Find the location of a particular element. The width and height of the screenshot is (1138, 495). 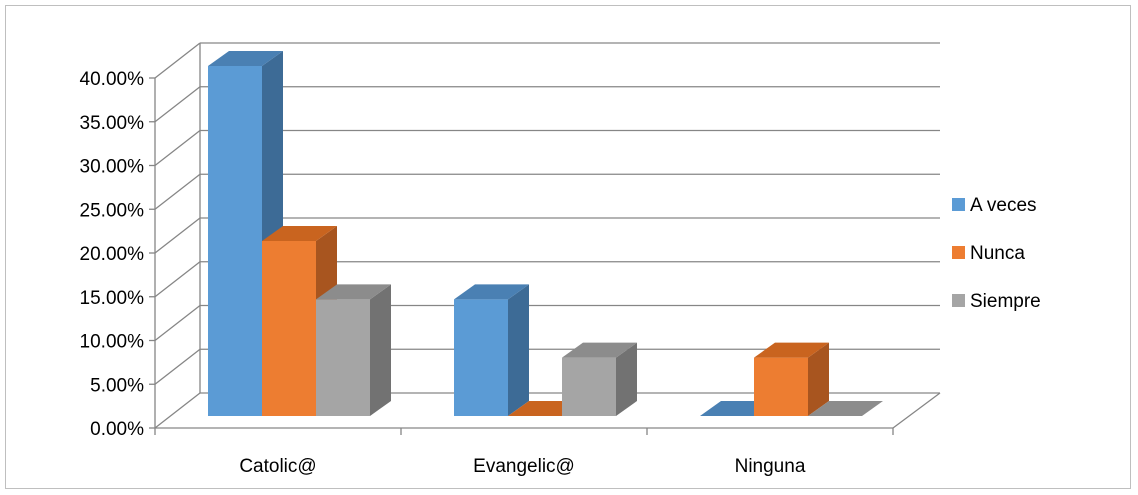

legend-item: Siempre is located at coordinates (996, 301).